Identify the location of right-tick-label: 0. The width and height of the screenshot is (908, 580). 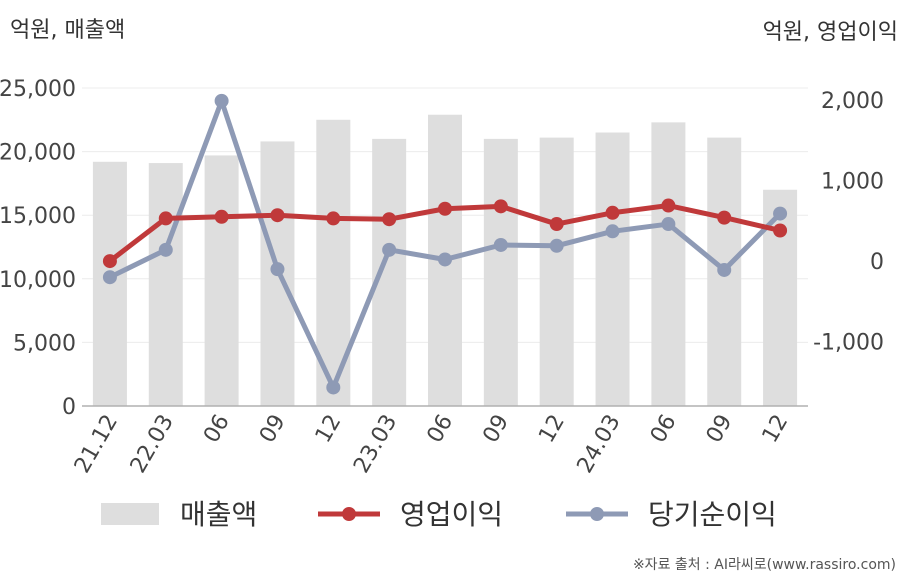
(877, 262).